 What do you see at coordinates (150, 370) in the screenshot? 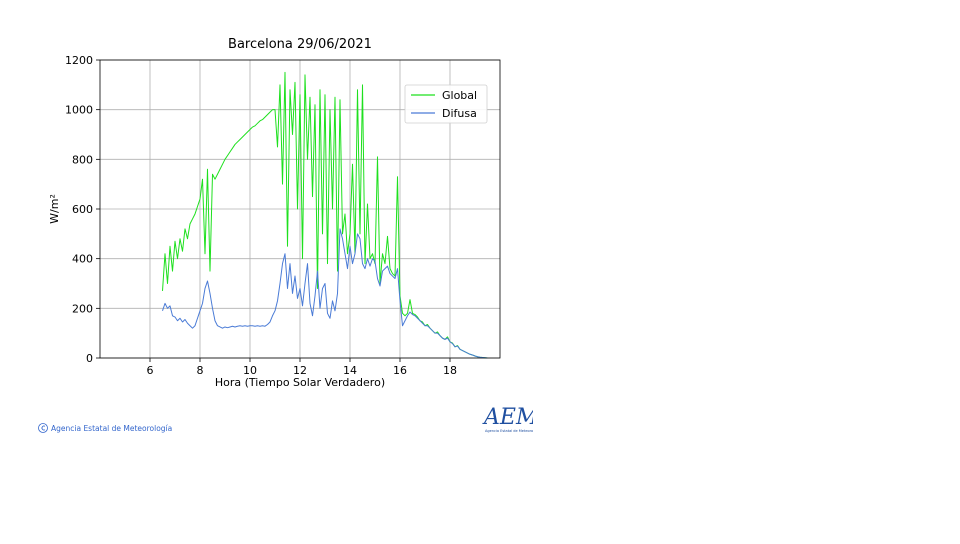
I see `x-tick-label: 6` at bounding box center [150, 370].